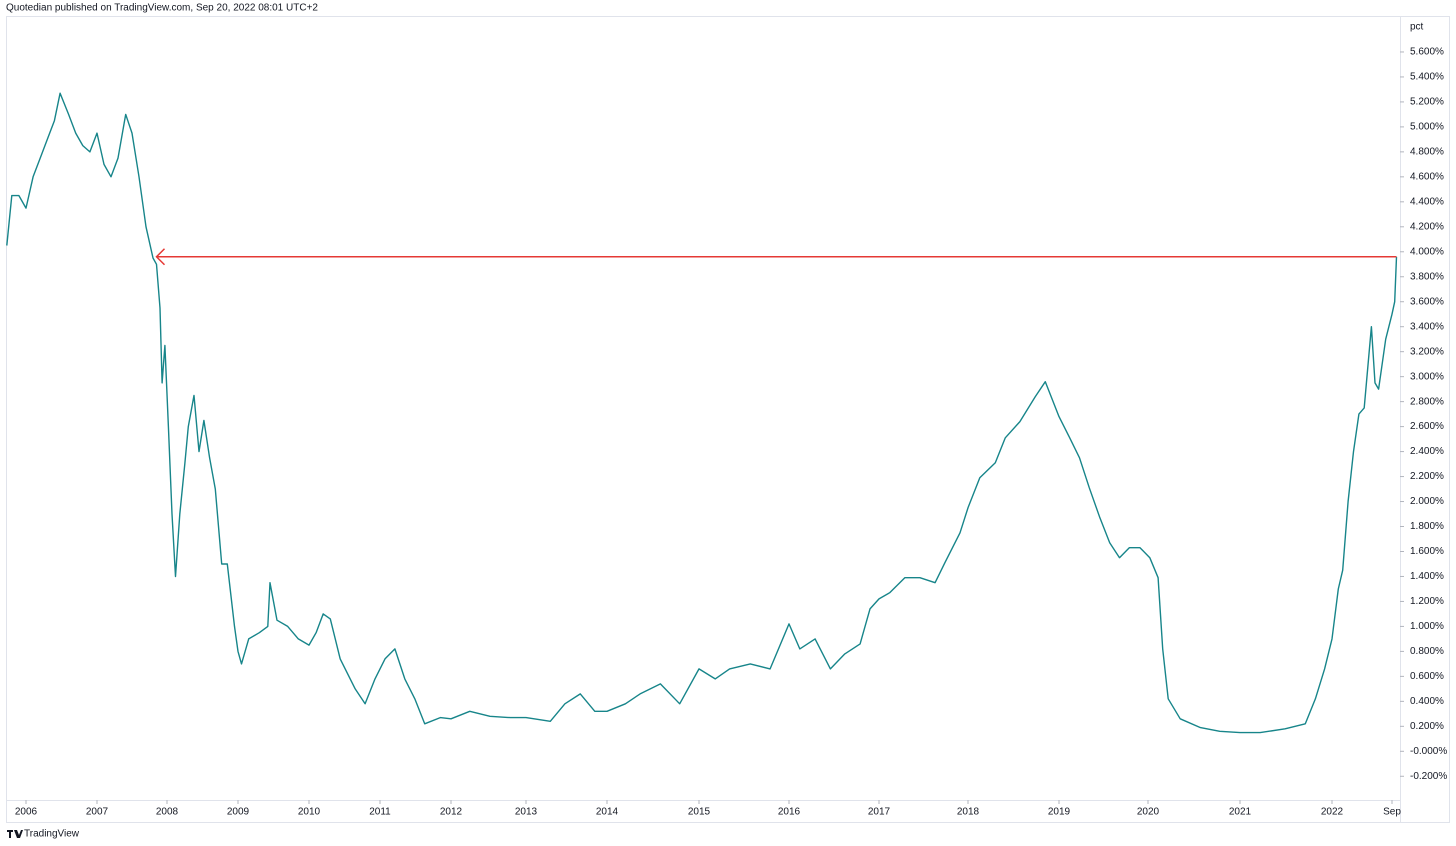 This screenshot has height=846, width=1456. I want to click on x-tick-label: 2006, so click(26, 812).